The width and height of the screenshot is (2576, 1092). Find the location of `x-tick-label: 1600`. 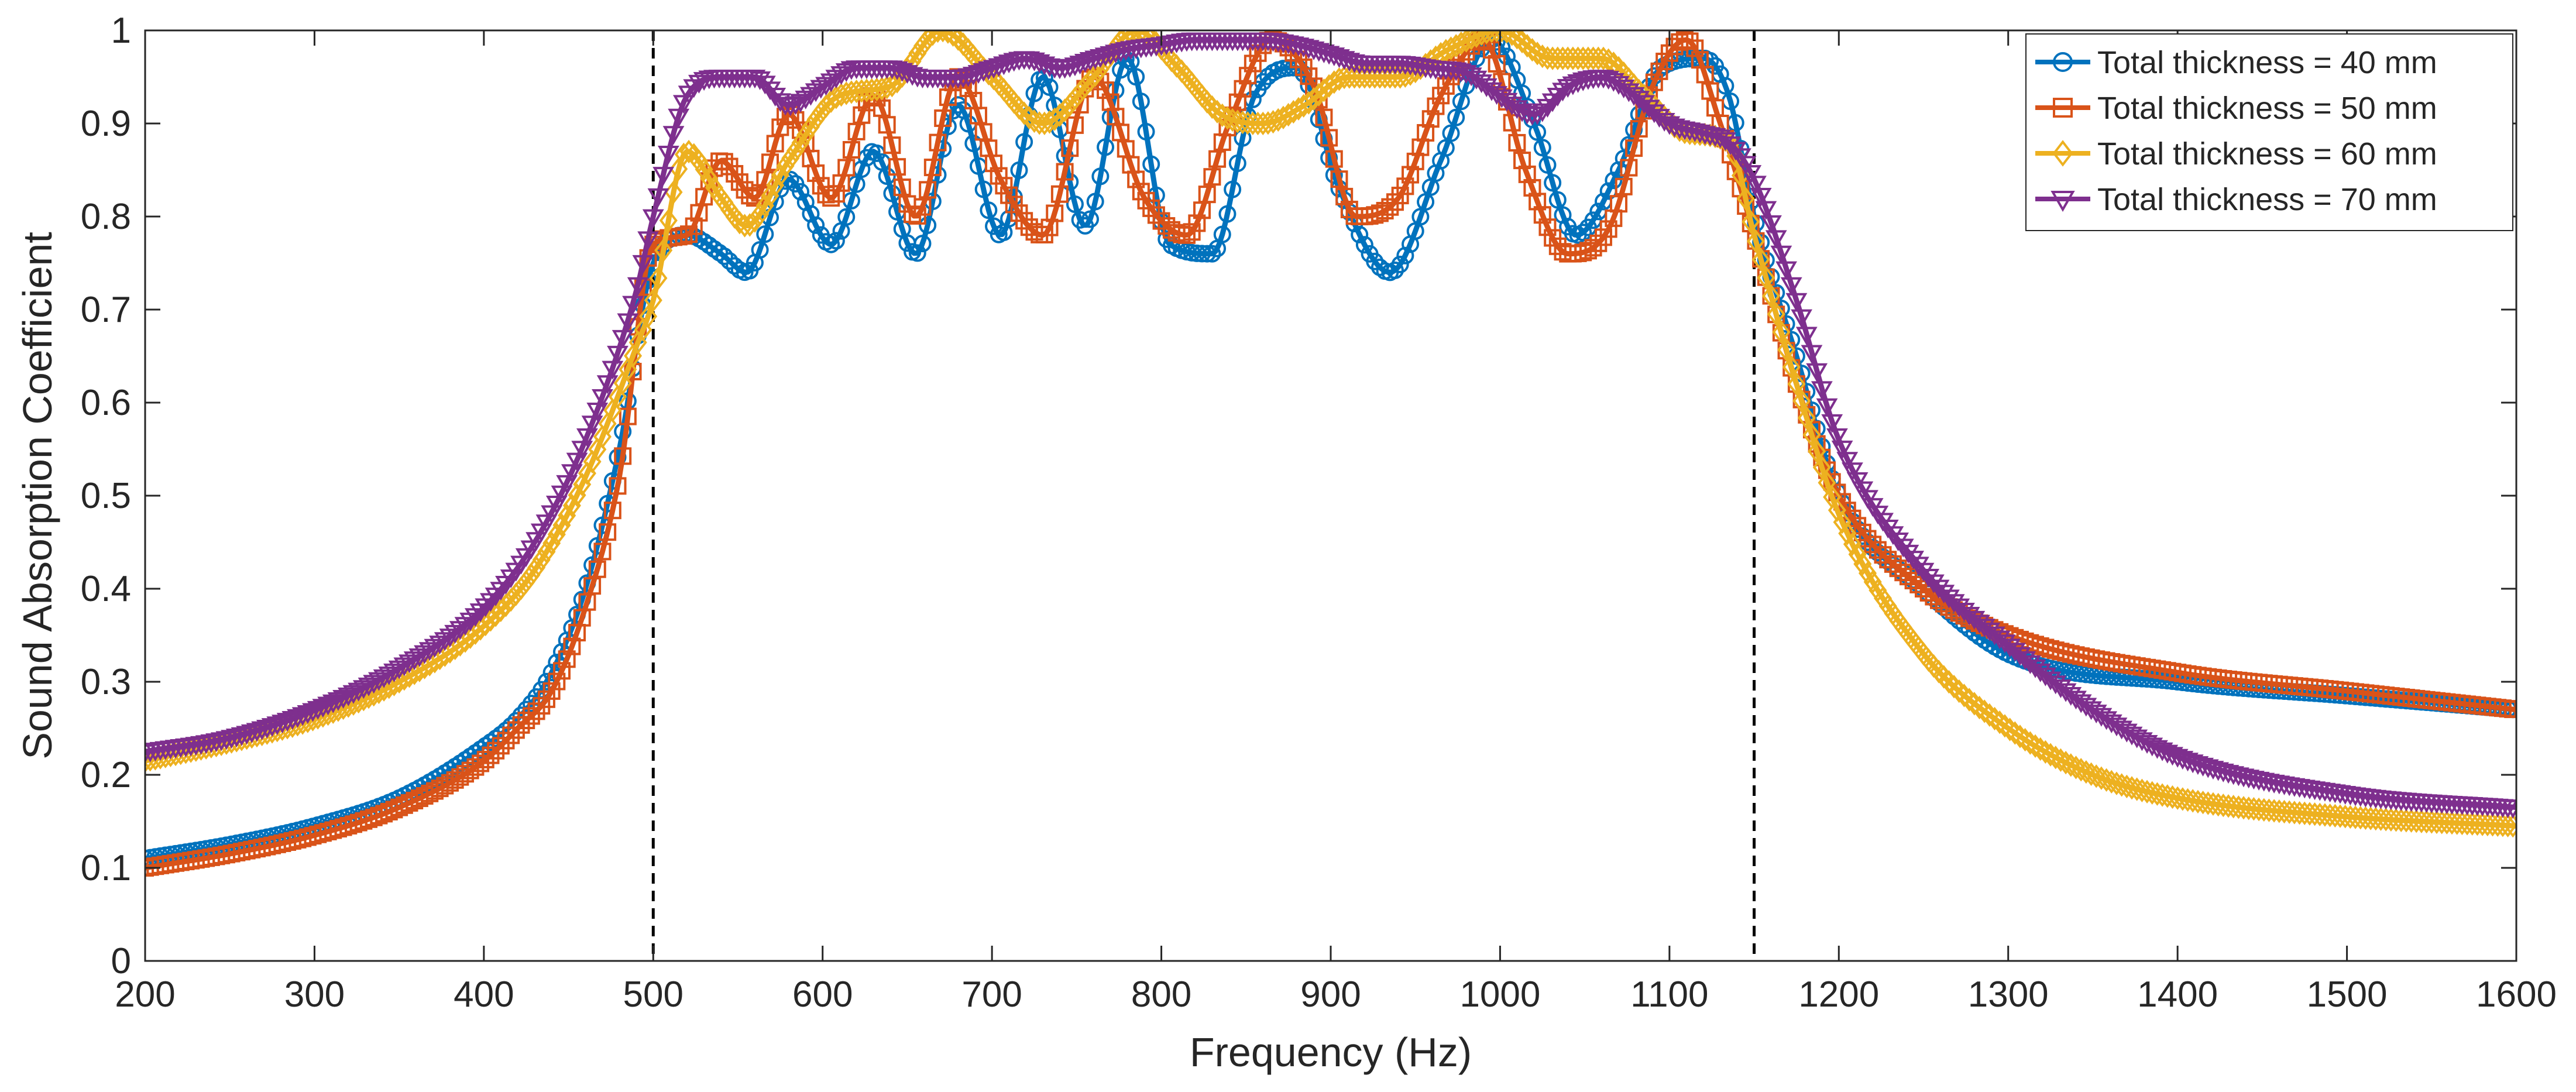

x-tick-label: 1600 is located at coordinates (2516, 994).